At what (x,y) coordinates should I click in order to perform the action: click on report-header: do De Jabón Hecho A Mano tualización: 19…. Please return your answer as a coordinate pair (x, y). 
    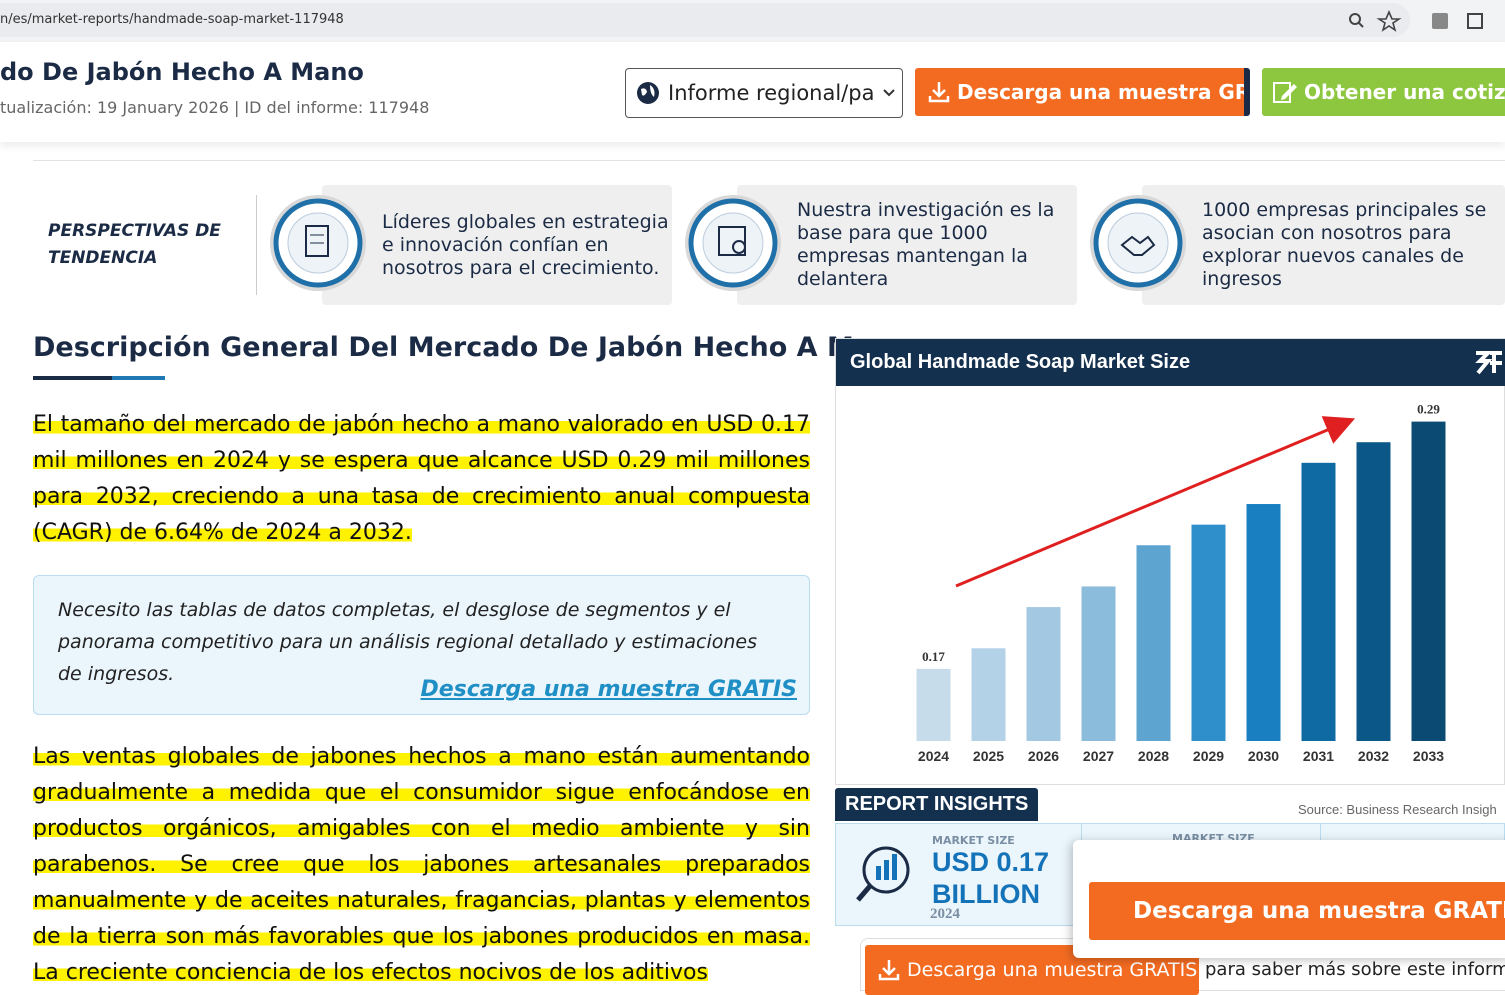
    Looking at the image, I should click on (752, 92).